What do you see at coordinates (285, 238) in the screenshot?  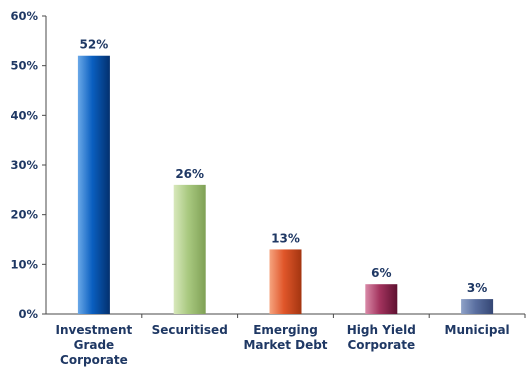 I see `data-label: 13%` at bounding box center [285, 238].